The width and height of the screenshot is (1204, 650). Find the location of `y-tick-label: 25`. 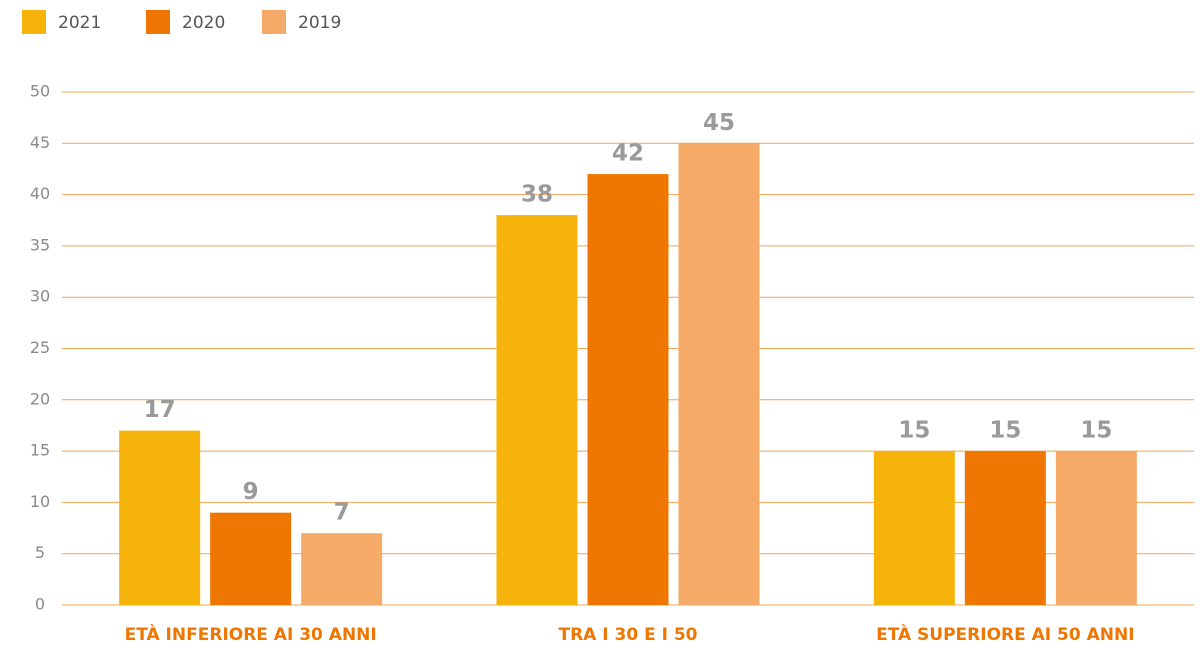

y-tick-label: 25 is located at coordinates (40, 347).